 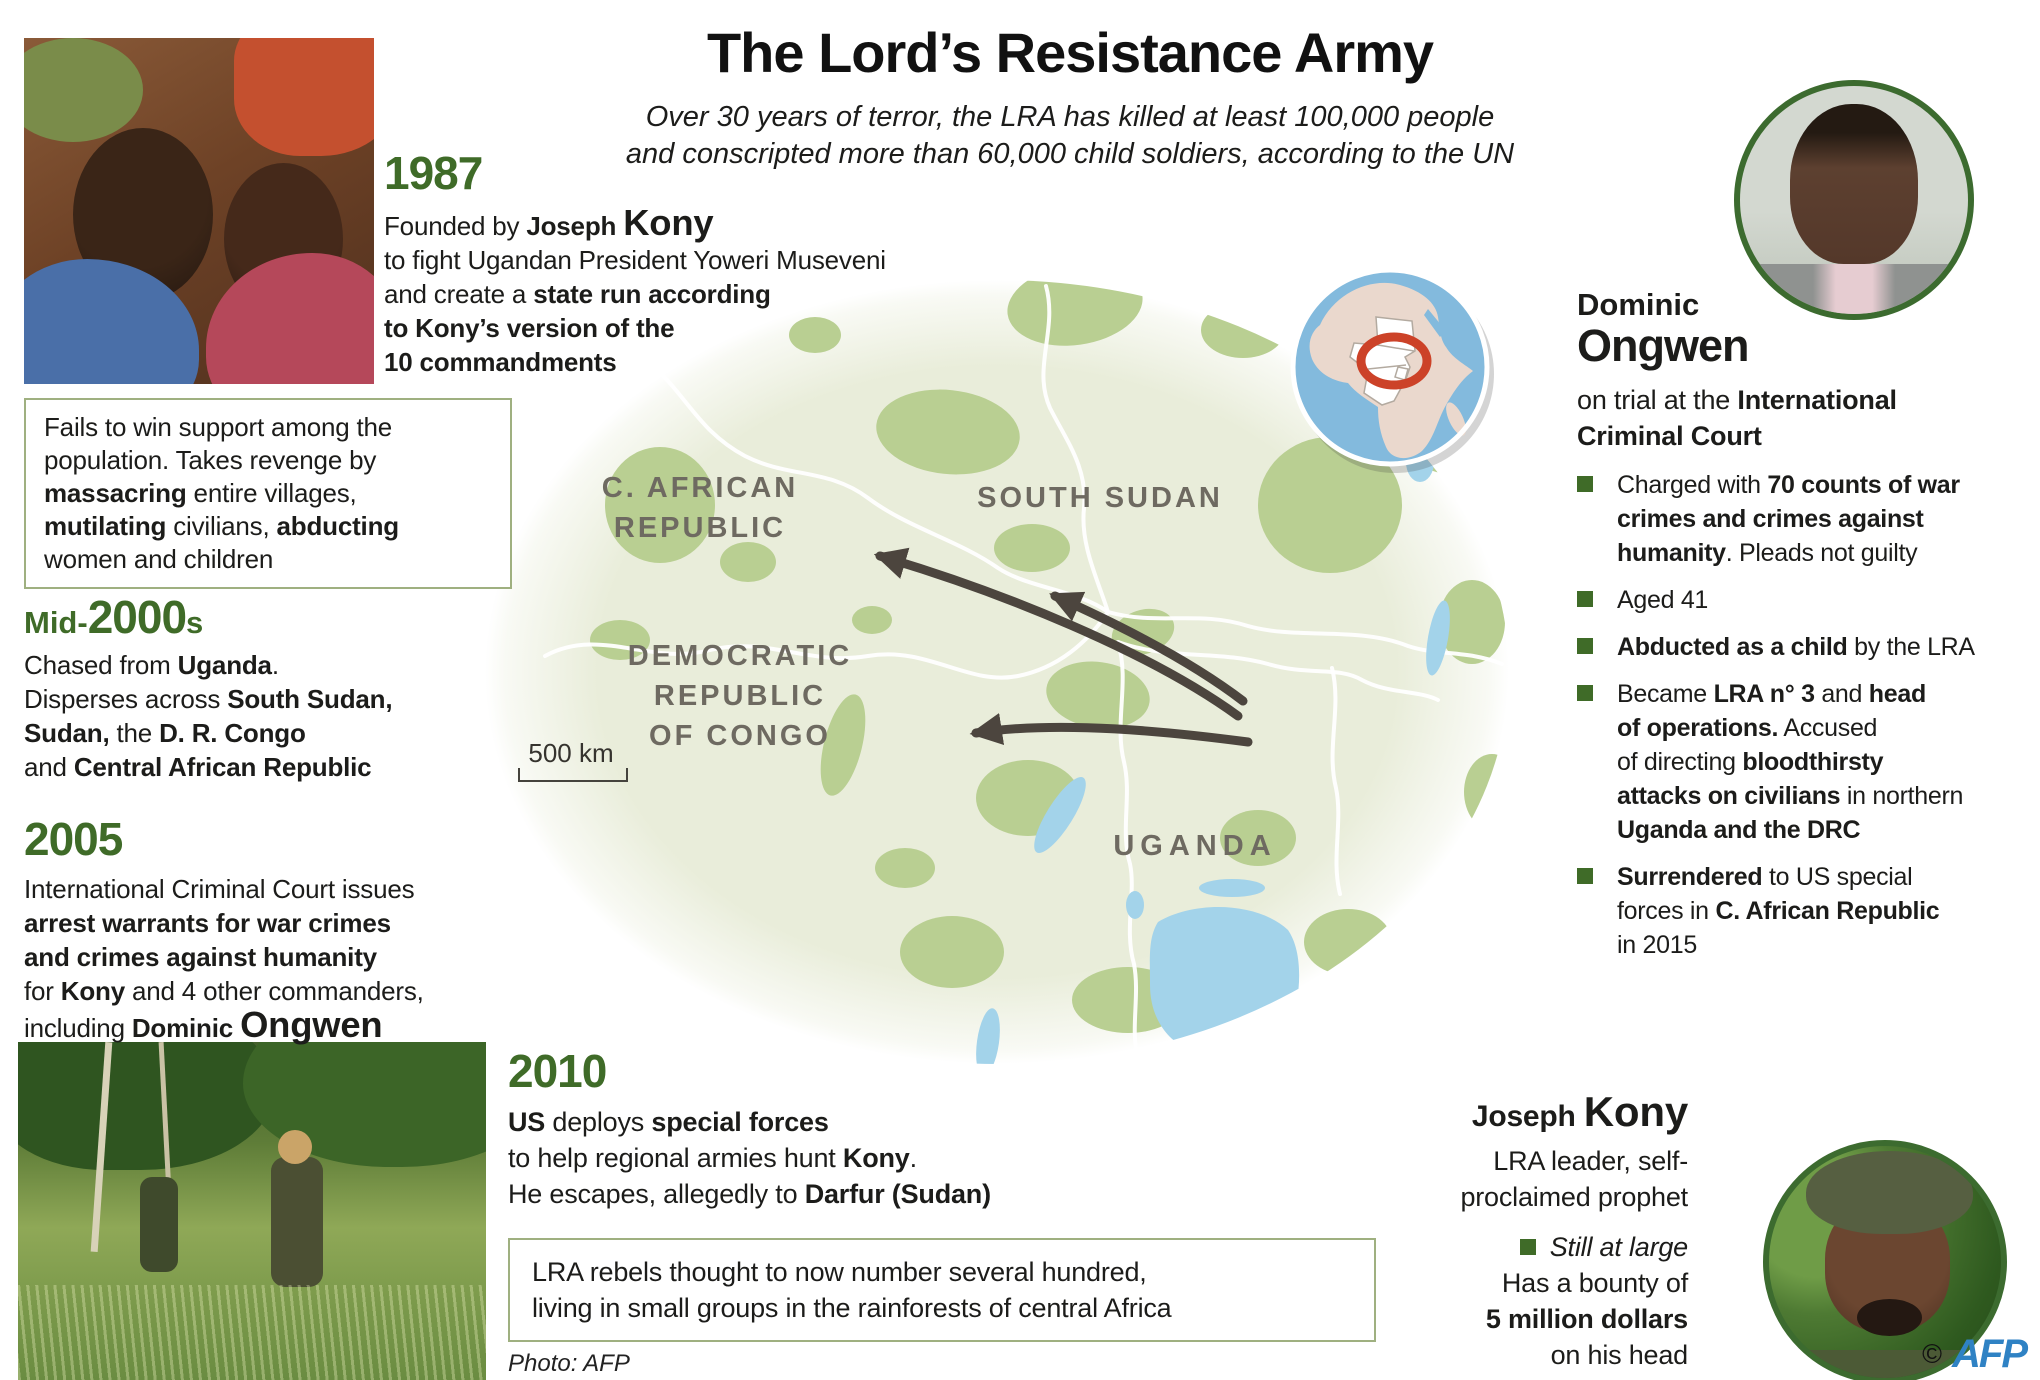 I want to click on map-label-south-sudan: SOUTH SUDAN, so click(x=1100, y=498).